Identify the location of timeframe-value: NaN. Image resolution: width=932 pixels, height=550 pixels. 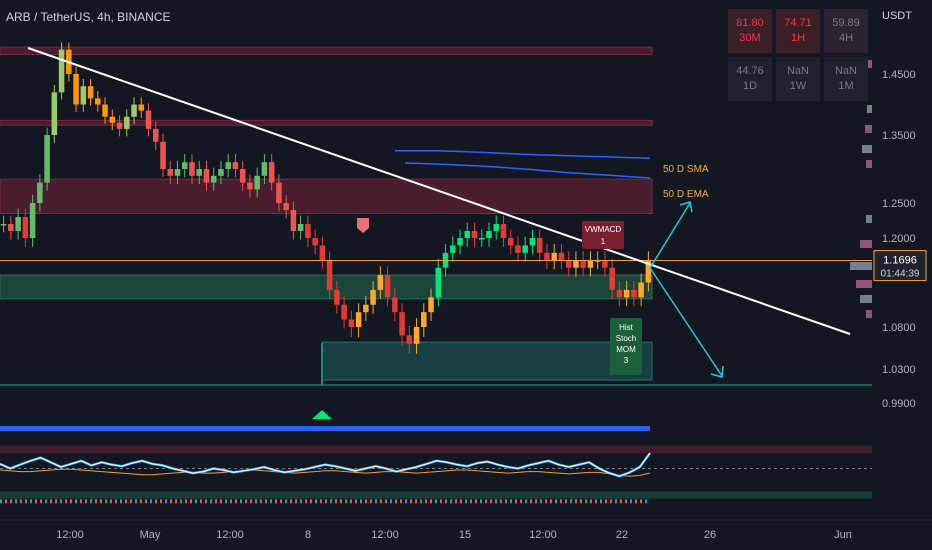
(797, 71).